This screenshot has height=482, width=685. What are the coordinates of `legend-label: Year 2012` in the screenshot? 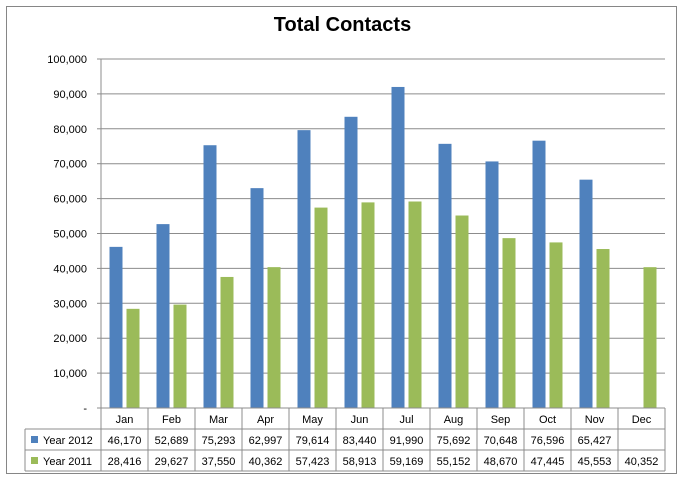 It's located at (68, 441).